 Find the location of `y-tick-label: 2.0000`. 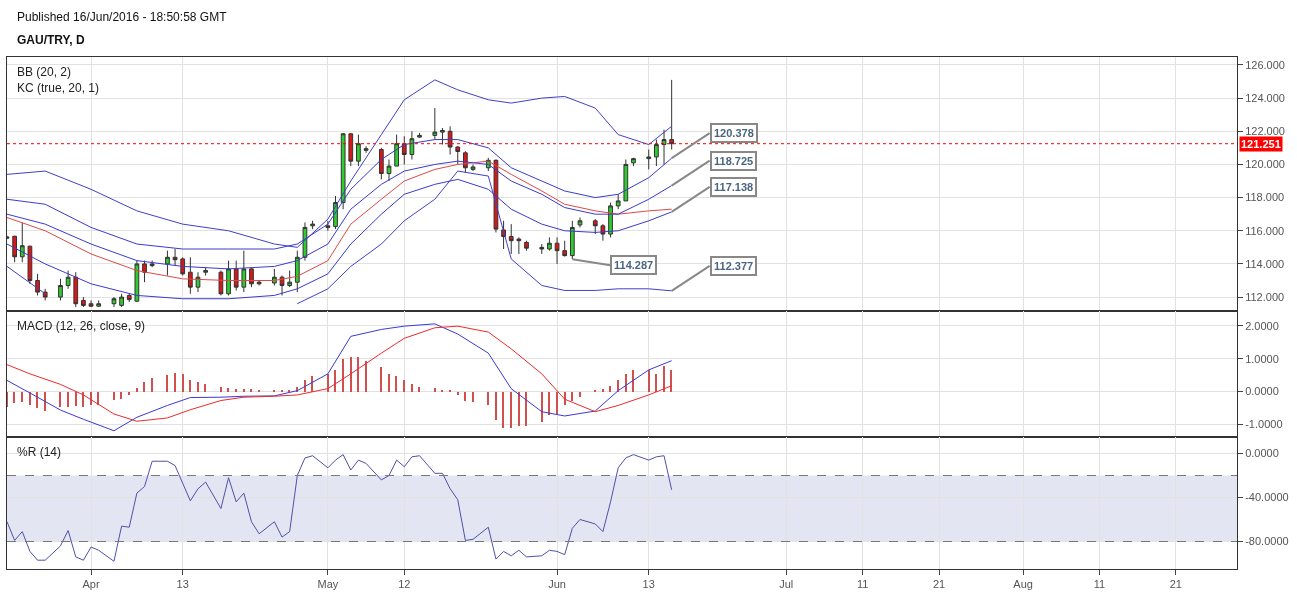

y-tick-label: 2.0000 is located at coordinates (1262, 325).